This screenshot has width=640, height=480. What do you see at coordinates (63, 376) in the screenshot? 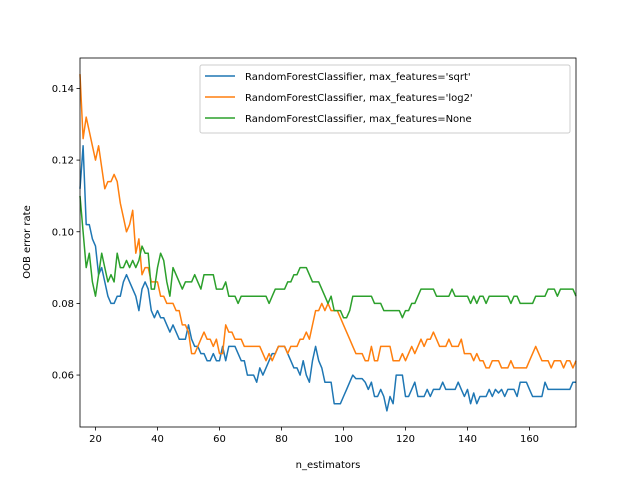
I see `y-tick-label: 0.06` at bounding box center [63, 376].